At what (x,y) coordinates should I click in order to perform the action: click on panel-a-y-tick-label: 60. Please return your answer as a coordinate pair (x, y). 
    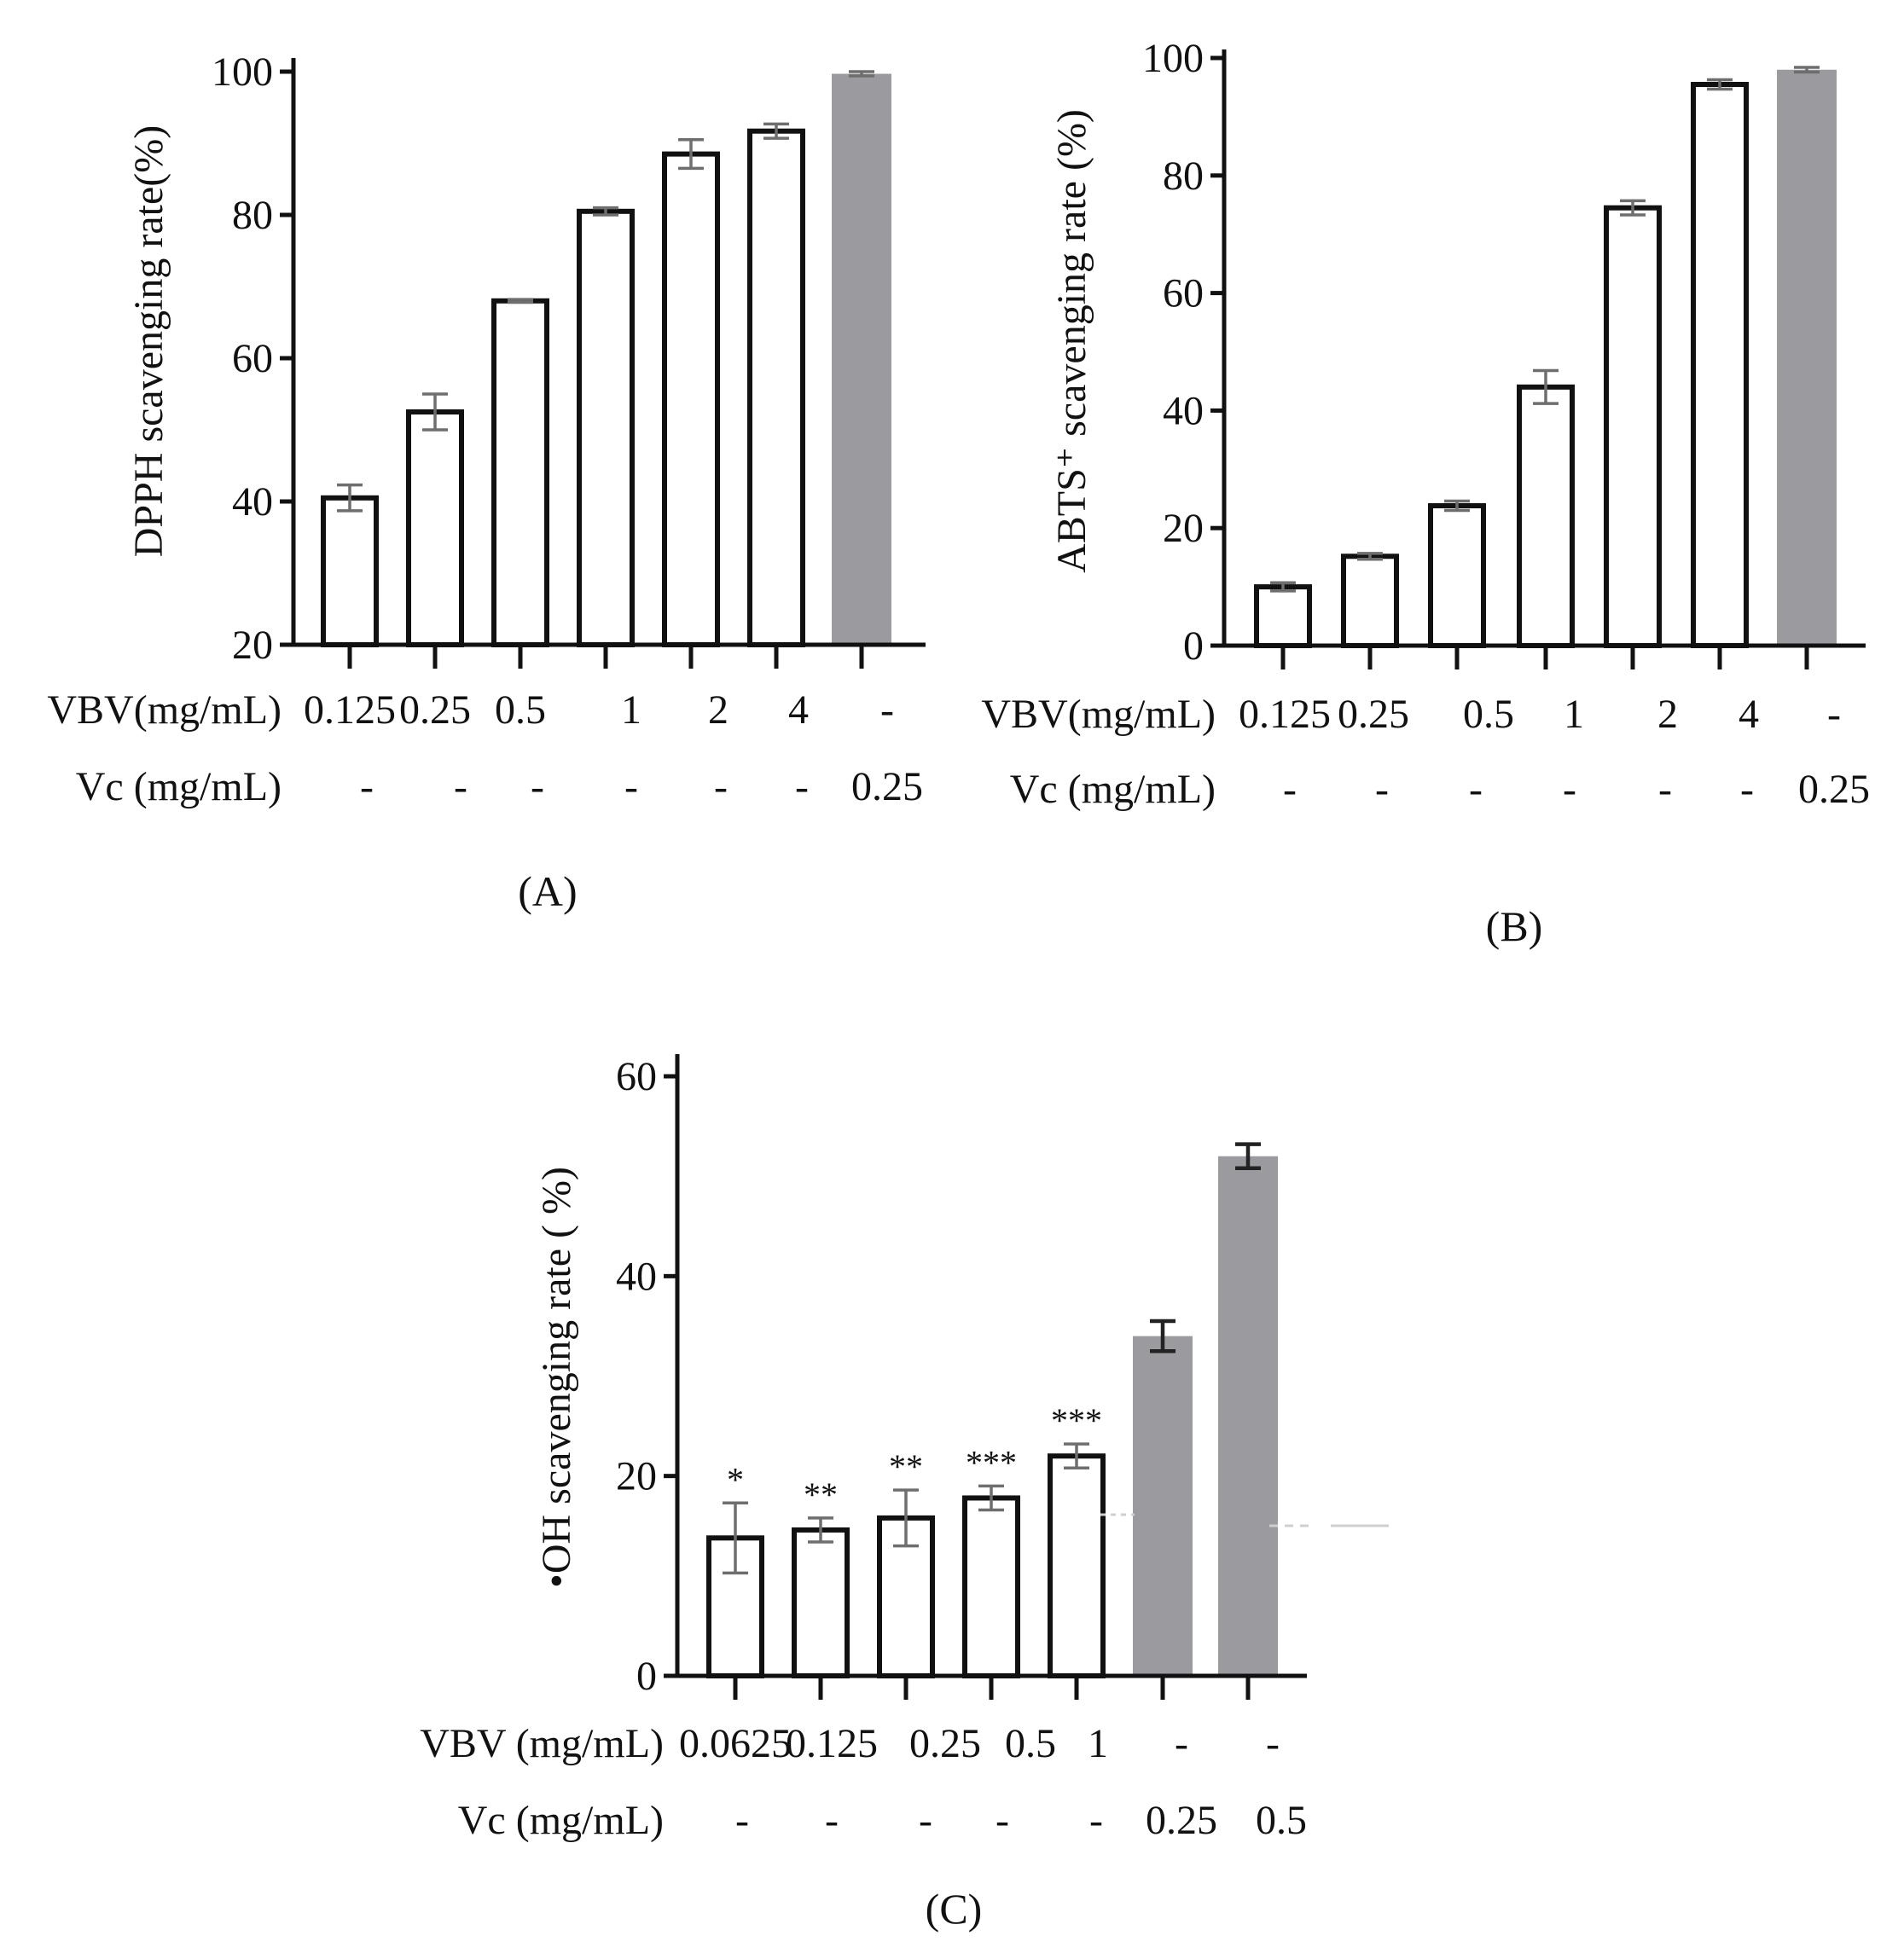
    Looking at the image, I should click on (252, 358).